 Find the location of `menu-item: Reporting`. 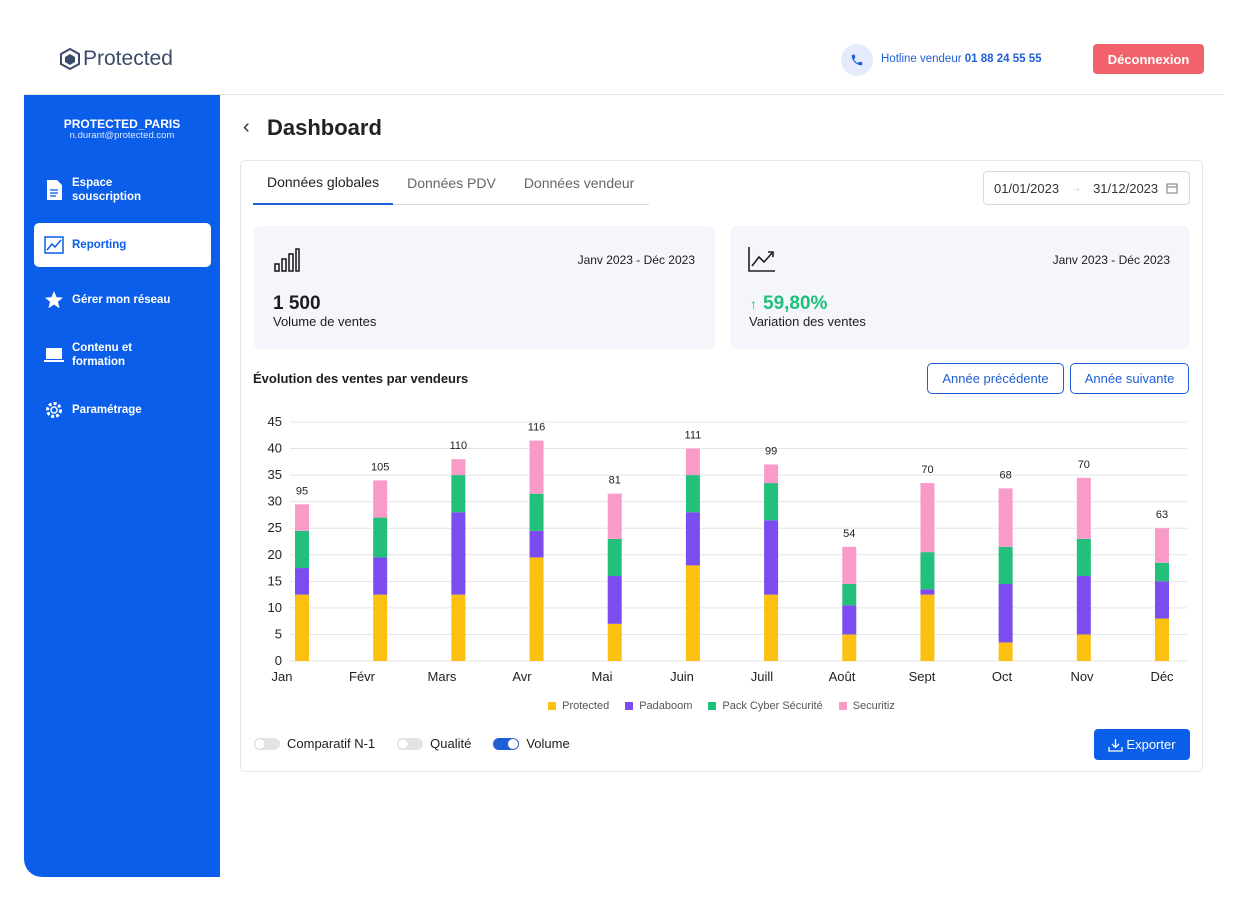

menu-item: Reporting is located at coordinates (122, 245).